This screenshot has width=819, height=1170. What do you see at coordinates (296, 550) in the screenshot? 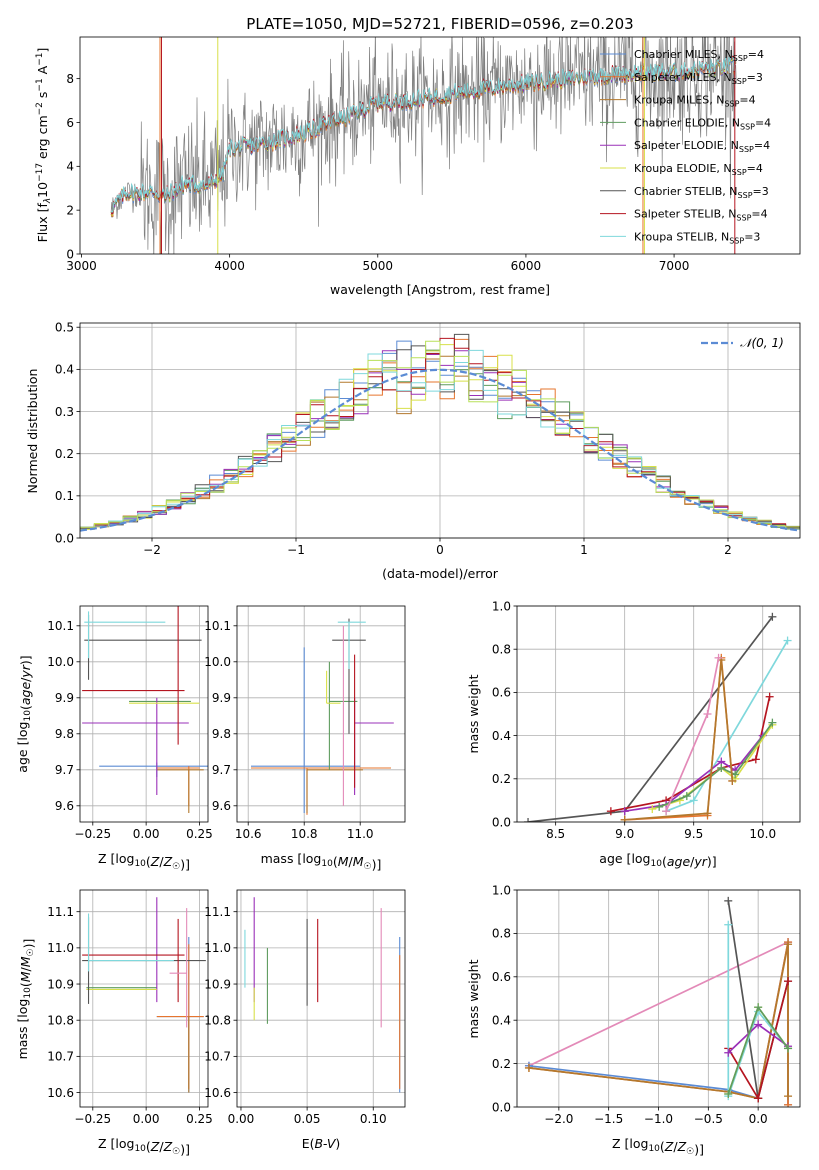
I see `x-tick-label: −1` at bounding box center [296, 550].